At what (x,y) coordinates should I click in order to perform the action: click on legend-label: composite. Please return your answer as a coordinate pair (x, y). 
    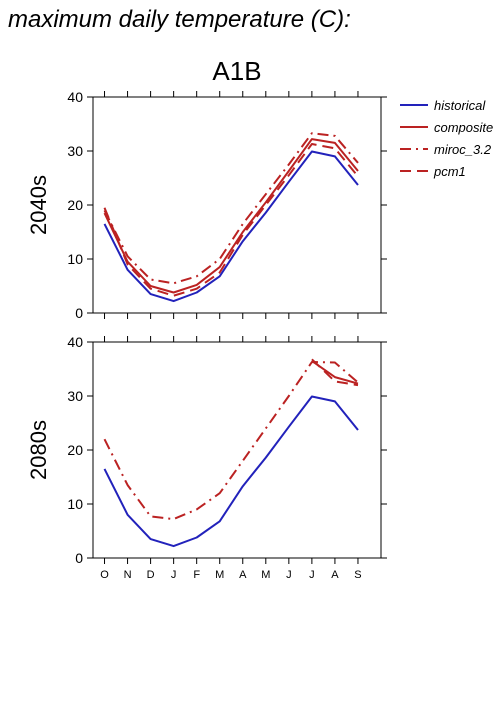
    Looking at the image, I should click on (463, 127).